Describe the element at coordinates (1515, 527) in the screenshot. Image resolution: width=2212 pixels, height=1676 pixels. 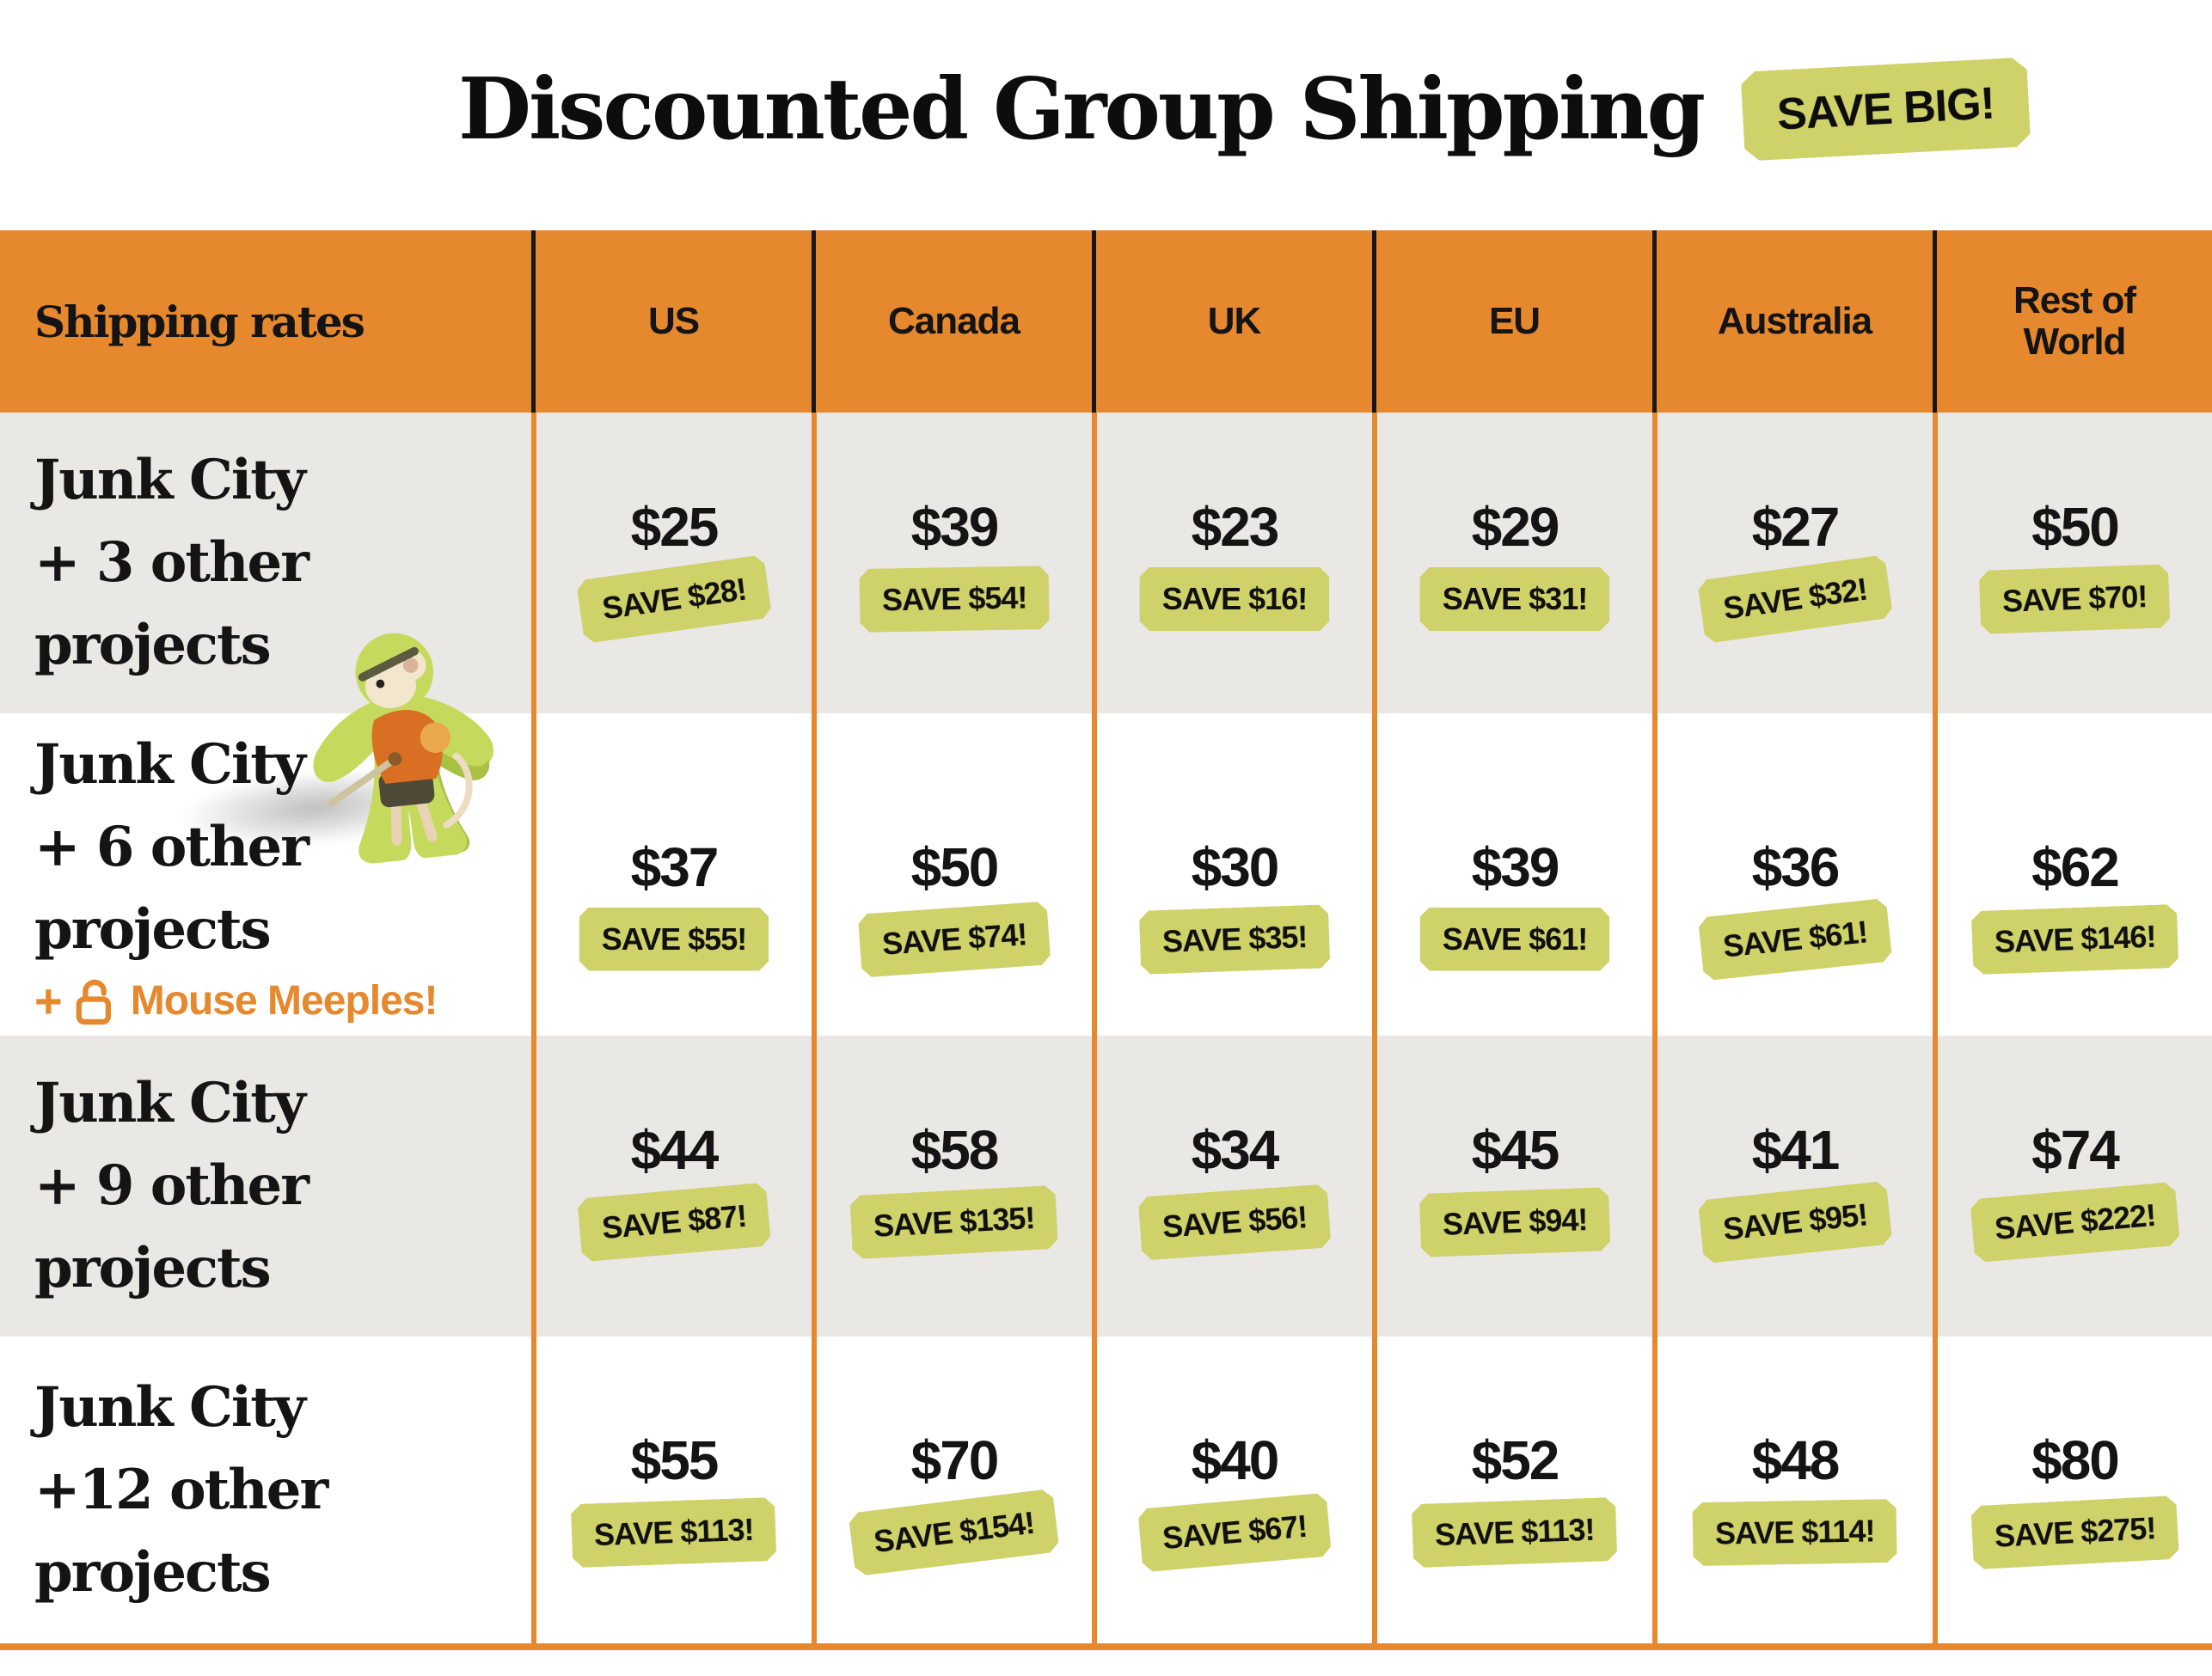
I see `price: $29` at that location.